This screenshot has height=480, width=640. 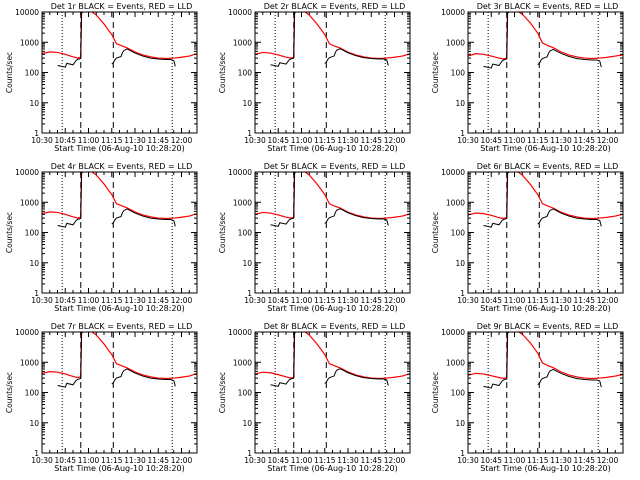 What do you see at coordinates (548, 326) in the screenshot?
I see `chart-title: Det 9r BLACK = Events, RED = LLD` at bounding box center [548, 326].